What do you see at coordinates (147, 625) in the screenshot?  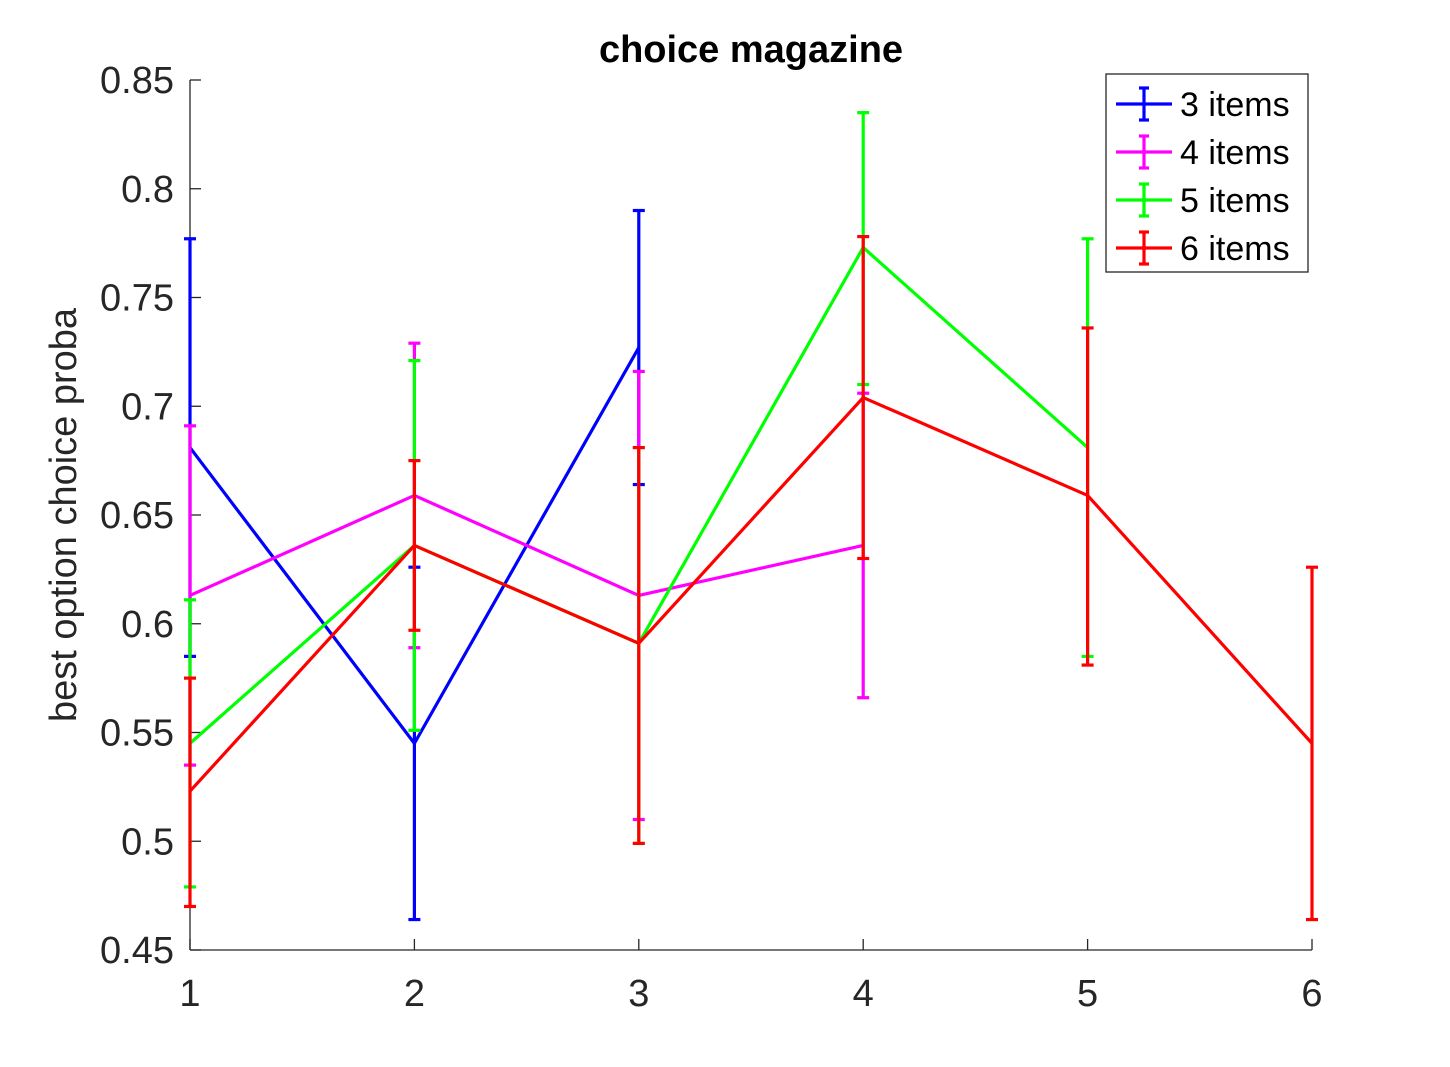 I see `y-tick-label: 0.6` at bounding box center [147, 625].